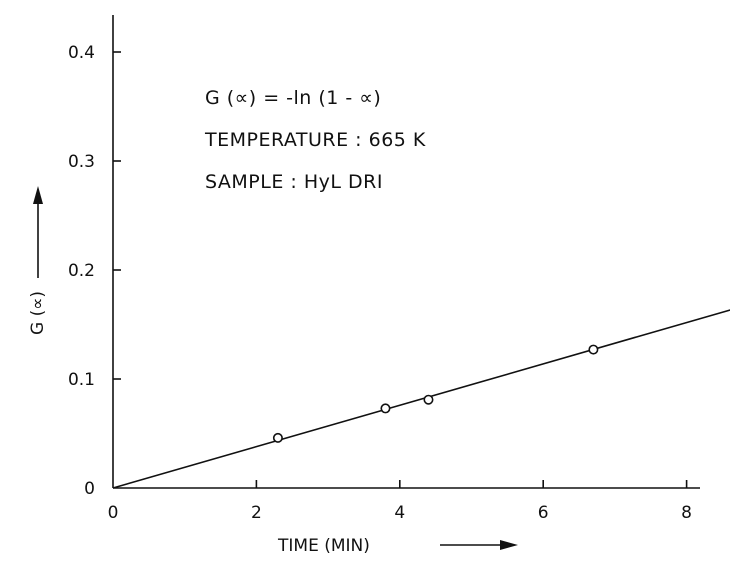  Describe the element at coordinates (81, 380) in the screenshot. I see `y-tick-label: 0.1` at that location.